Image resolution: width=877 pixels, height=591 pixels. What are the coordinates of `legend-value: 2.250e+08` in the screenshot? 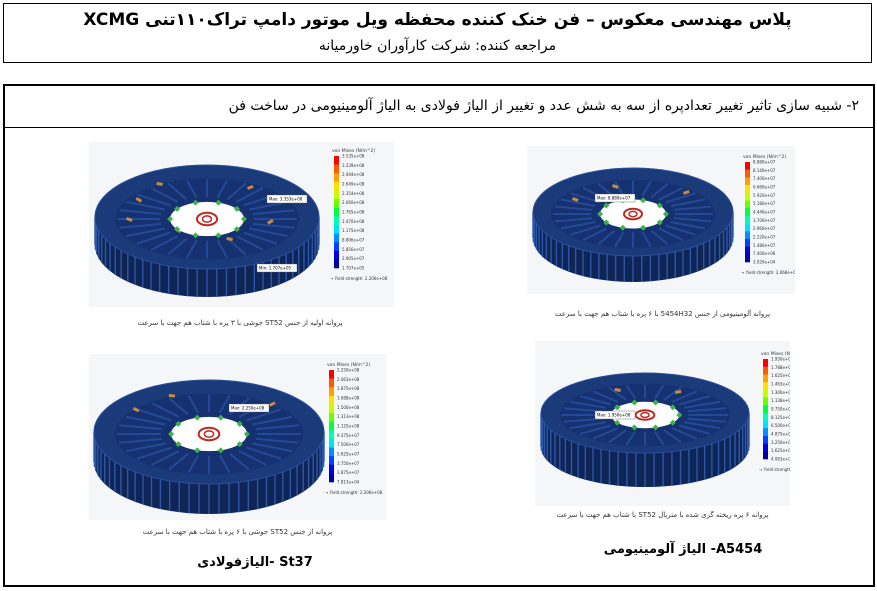 It's located at (348, 370).